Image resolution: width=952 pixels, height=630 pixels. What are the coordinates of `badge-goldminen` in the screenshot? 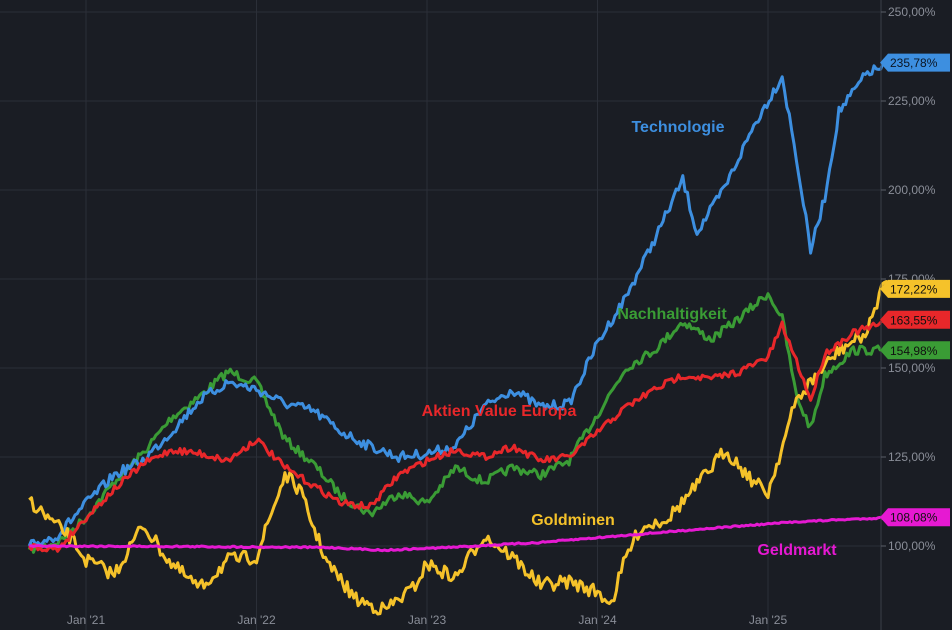 It's located at (915, 288).